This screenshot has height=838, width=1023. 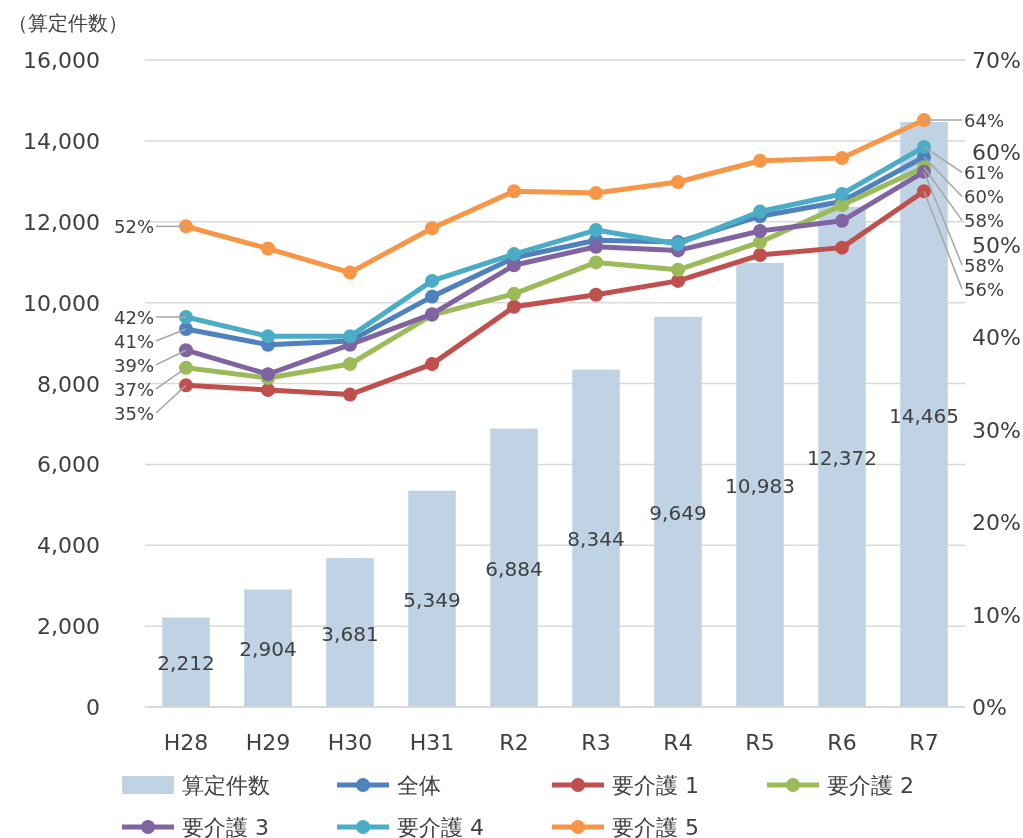 What do you see at coordinates (133, 413) in the screenshot?
I see `data-label: 35%` at bounding box center [133, 413].